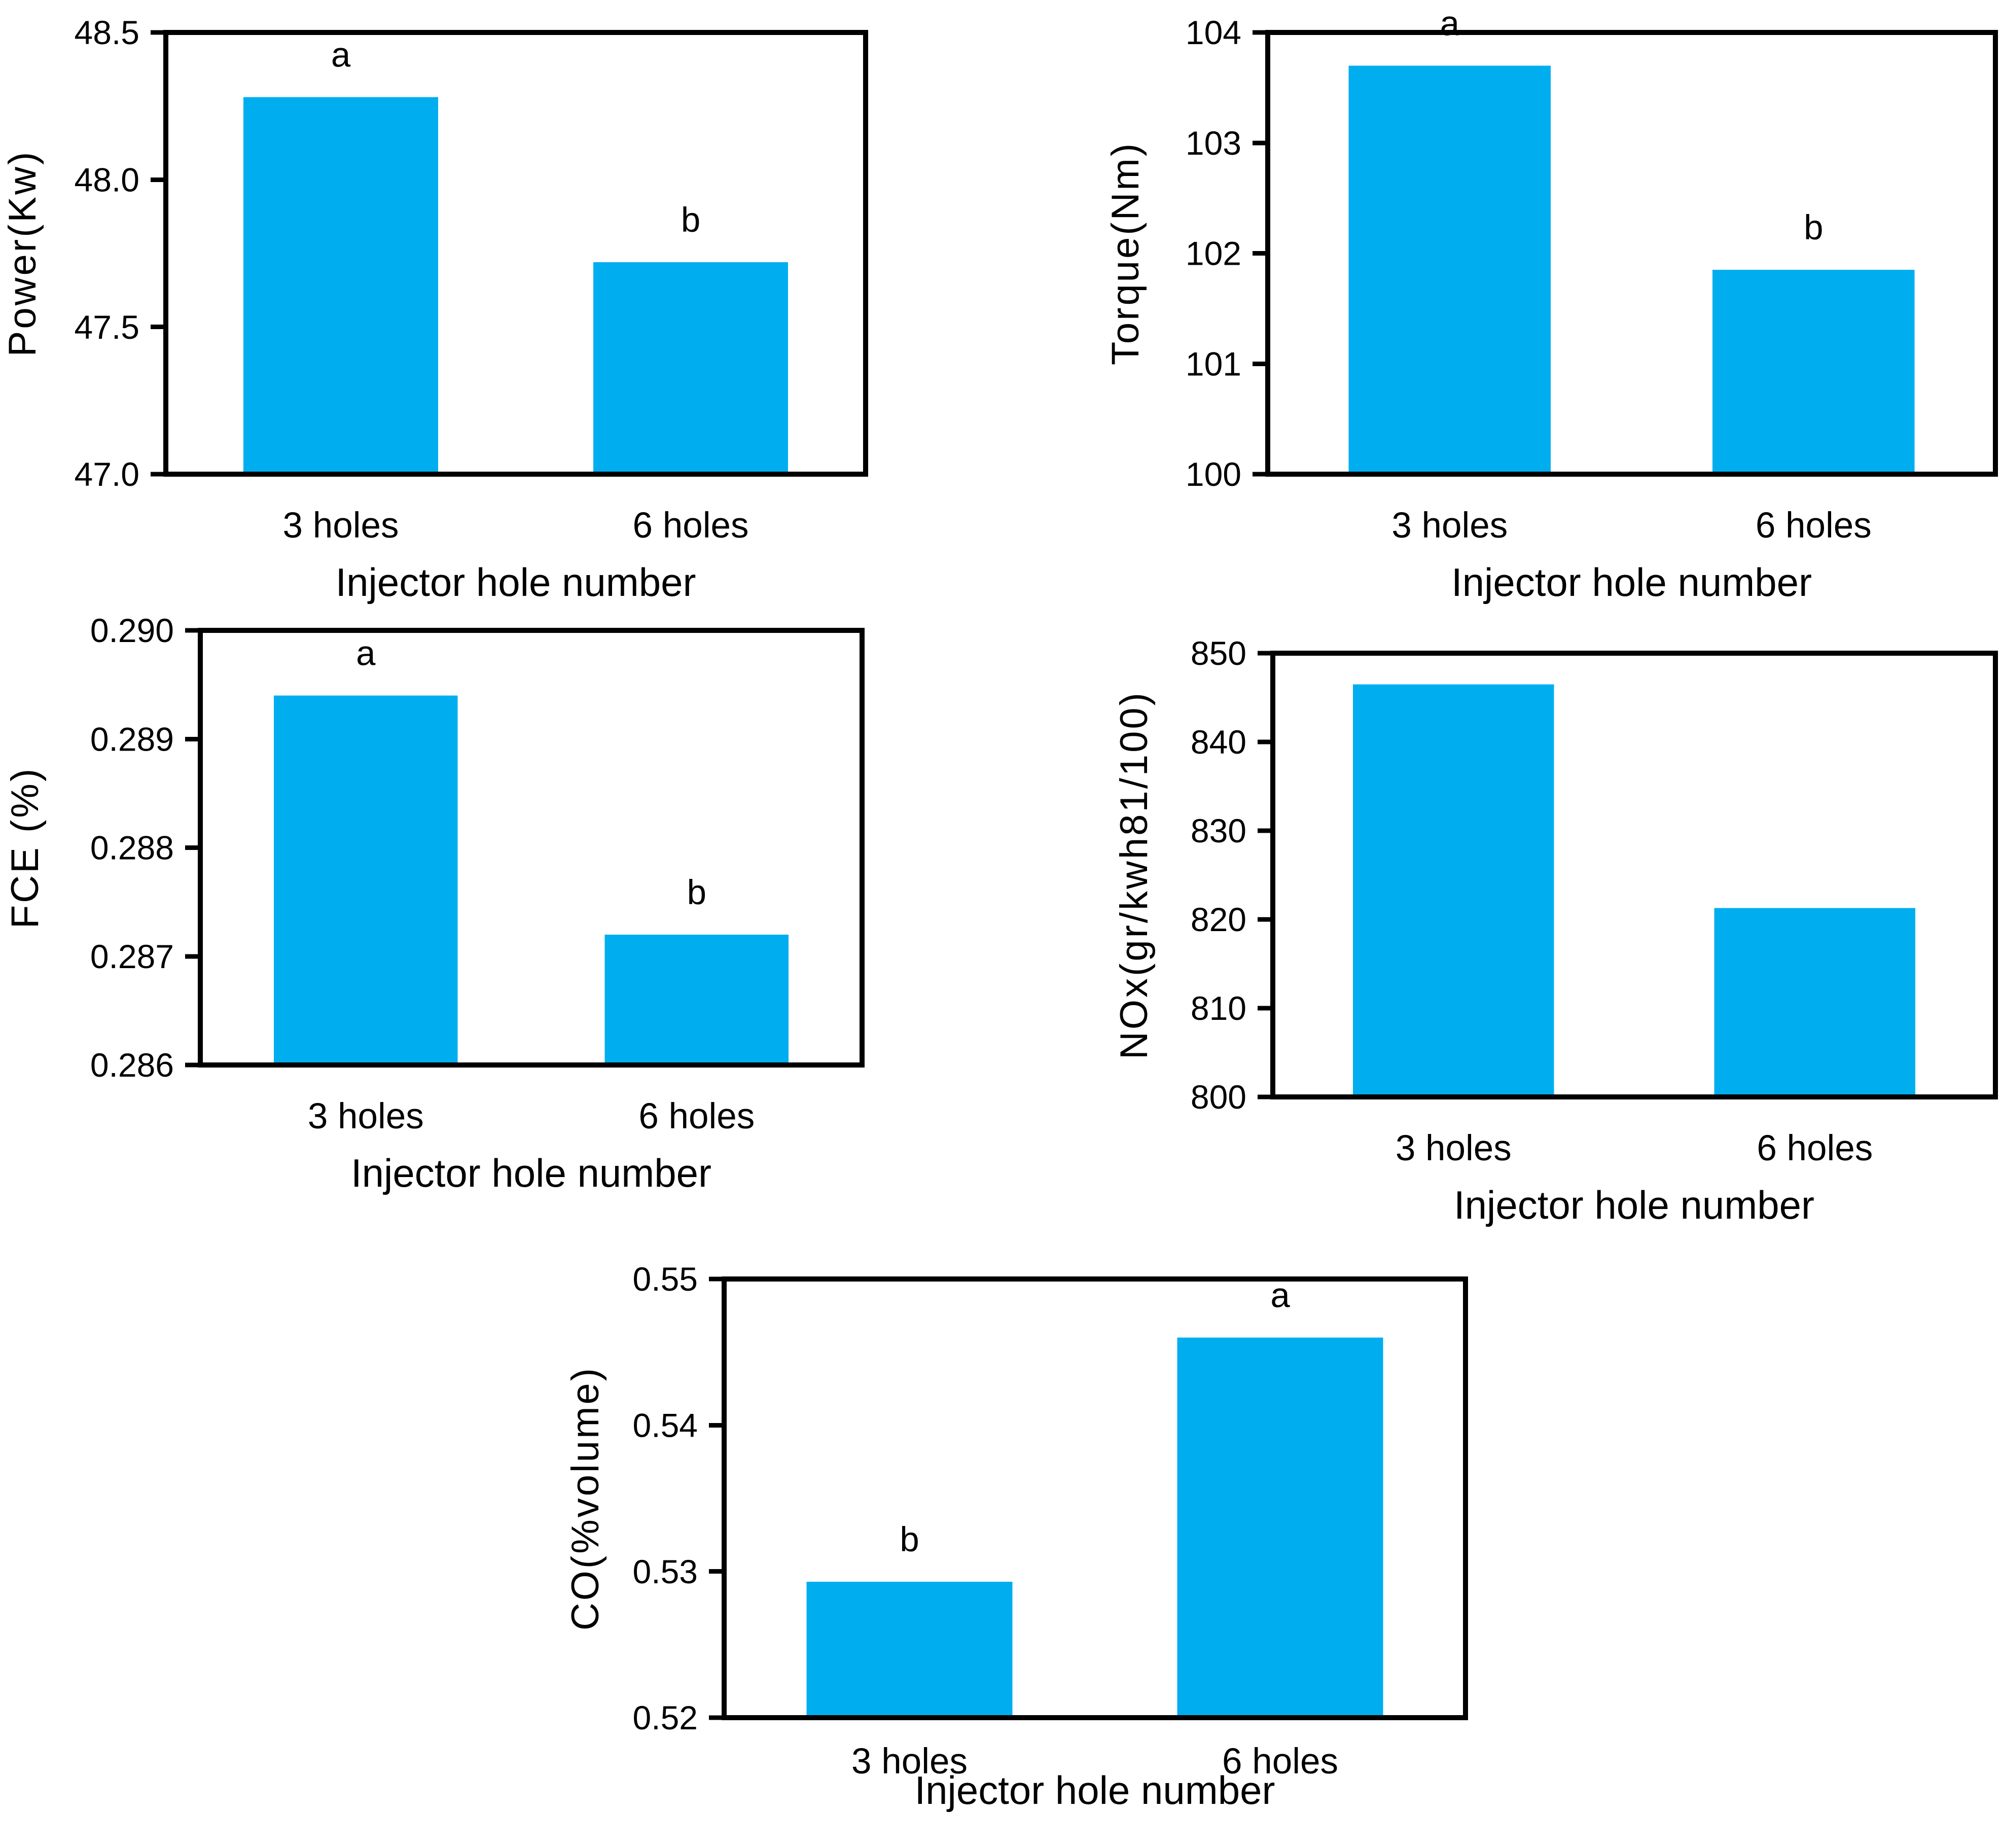 The width and height of the screenshot is (2001, 1848). I want to click on y-tick-label: 101, so click(1213, 363).